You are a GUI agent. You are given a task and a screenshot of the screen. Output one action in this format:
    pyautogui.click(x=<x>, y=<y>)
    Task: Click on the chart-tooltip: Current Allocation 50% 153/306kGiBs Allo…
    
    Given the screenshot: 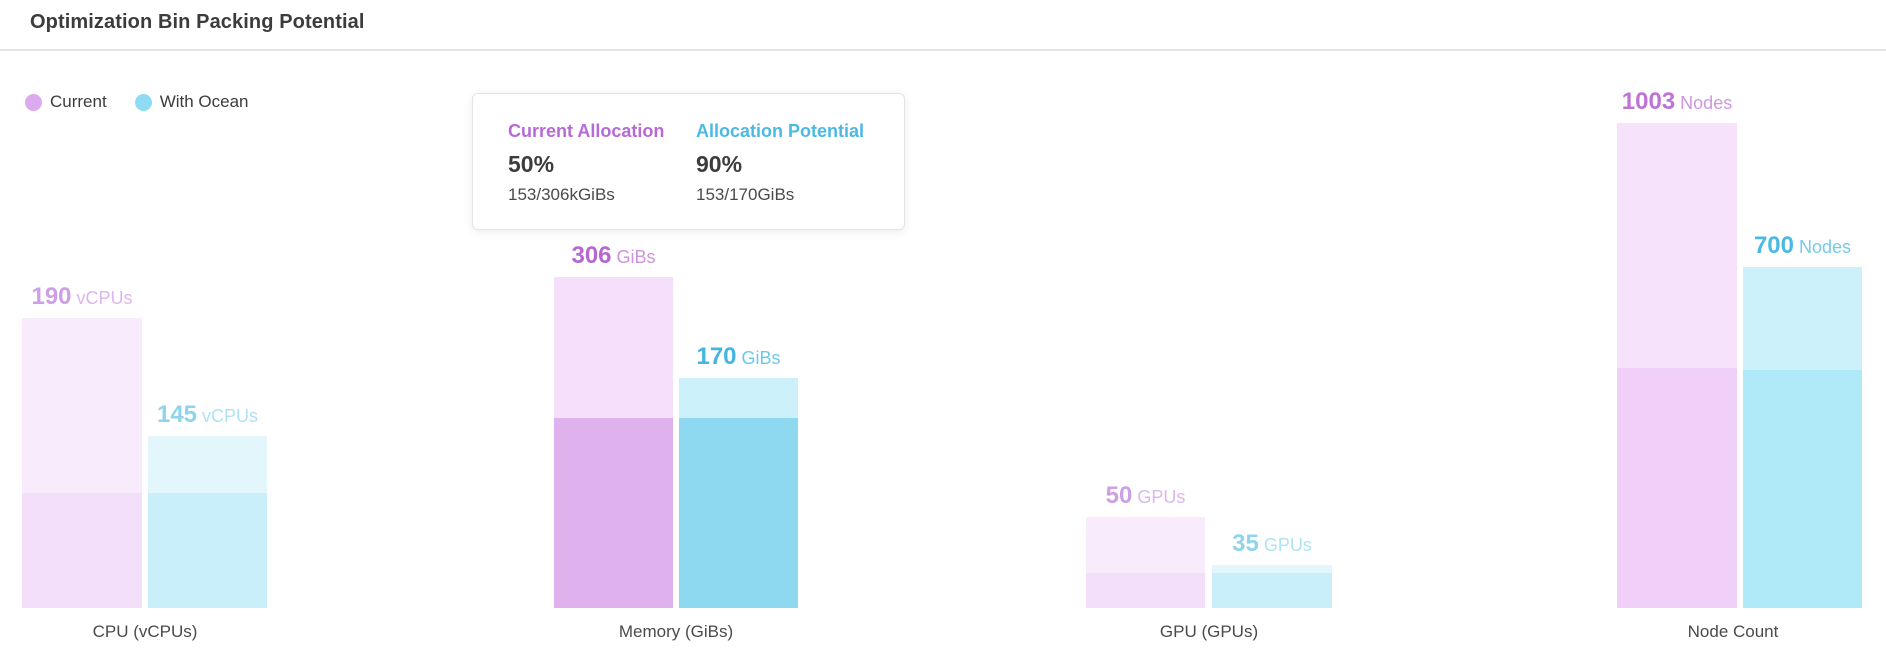 What is the action you would take?
    pyautogui.click(x=688, y=161)
    